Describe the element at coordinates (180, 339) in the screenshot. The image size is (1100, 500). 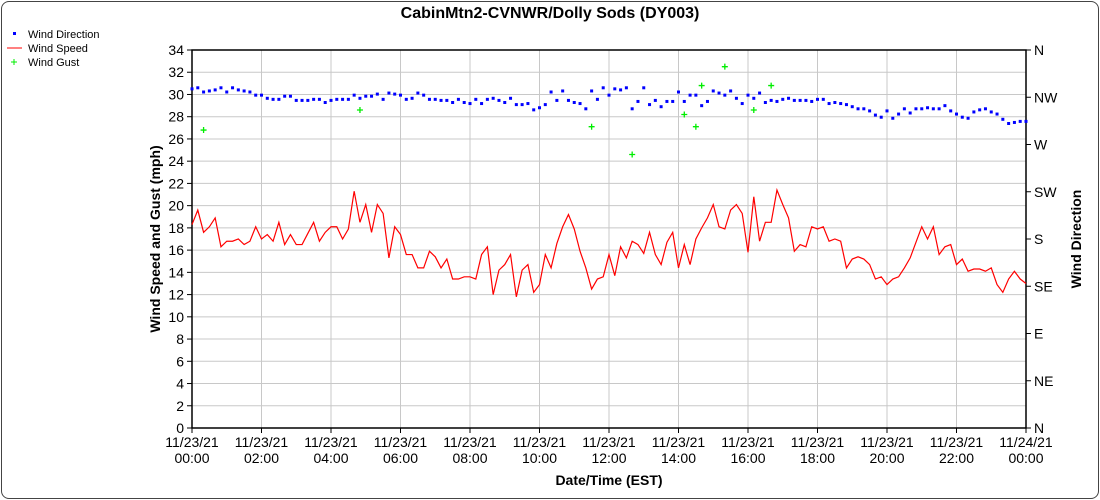
I see `y-tick-label: 8` at that location.